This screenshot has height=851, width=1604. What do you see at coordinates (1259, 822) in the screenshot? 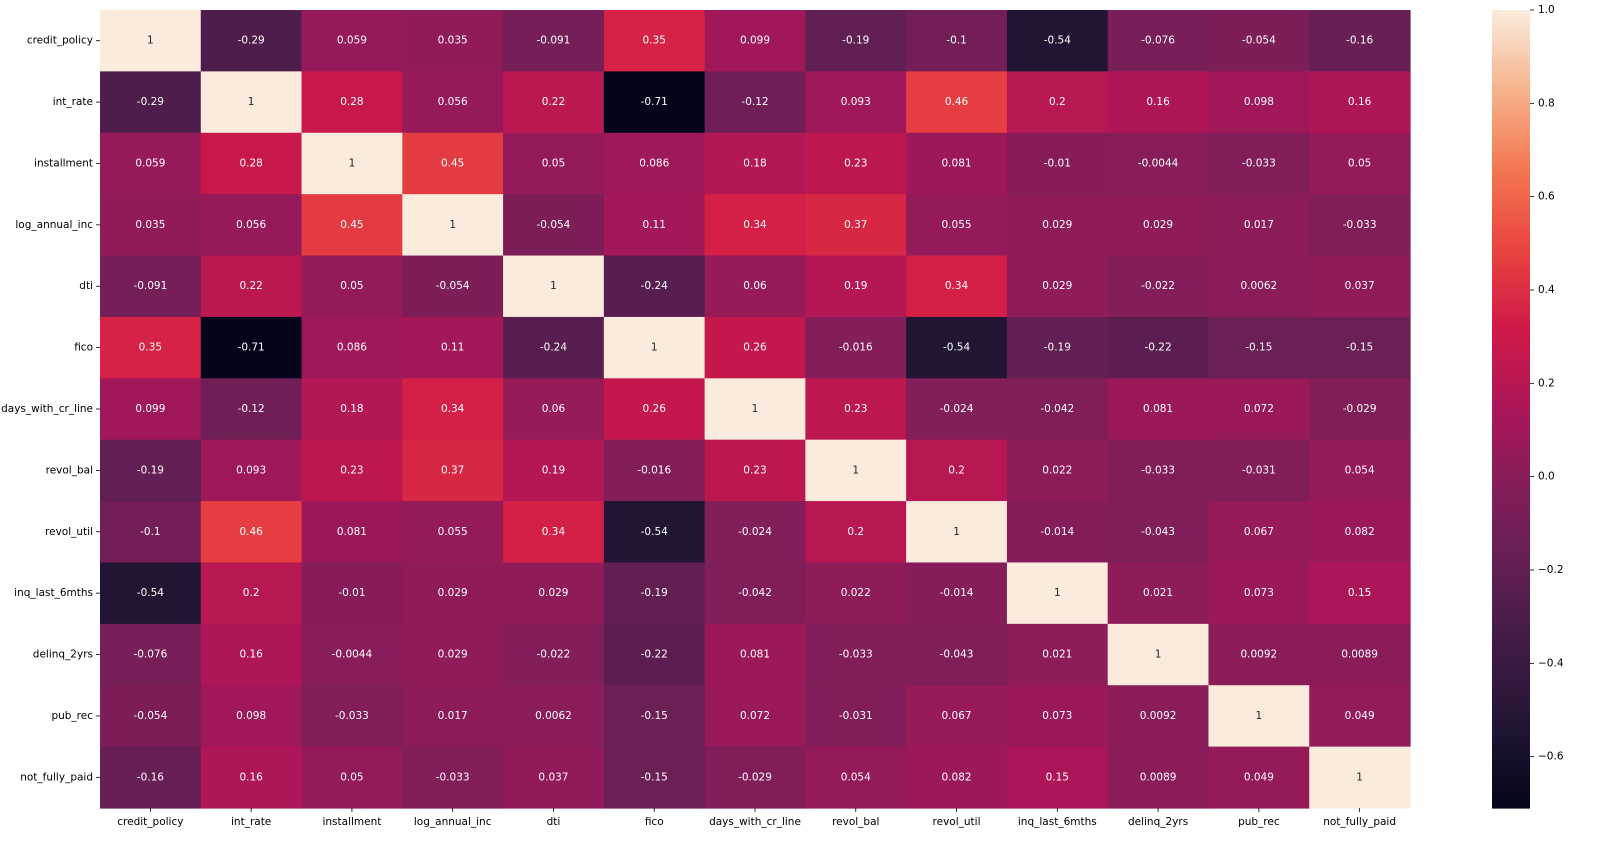
I see `x-tick-label: pub_rec` at bounding box center [1259, 822].